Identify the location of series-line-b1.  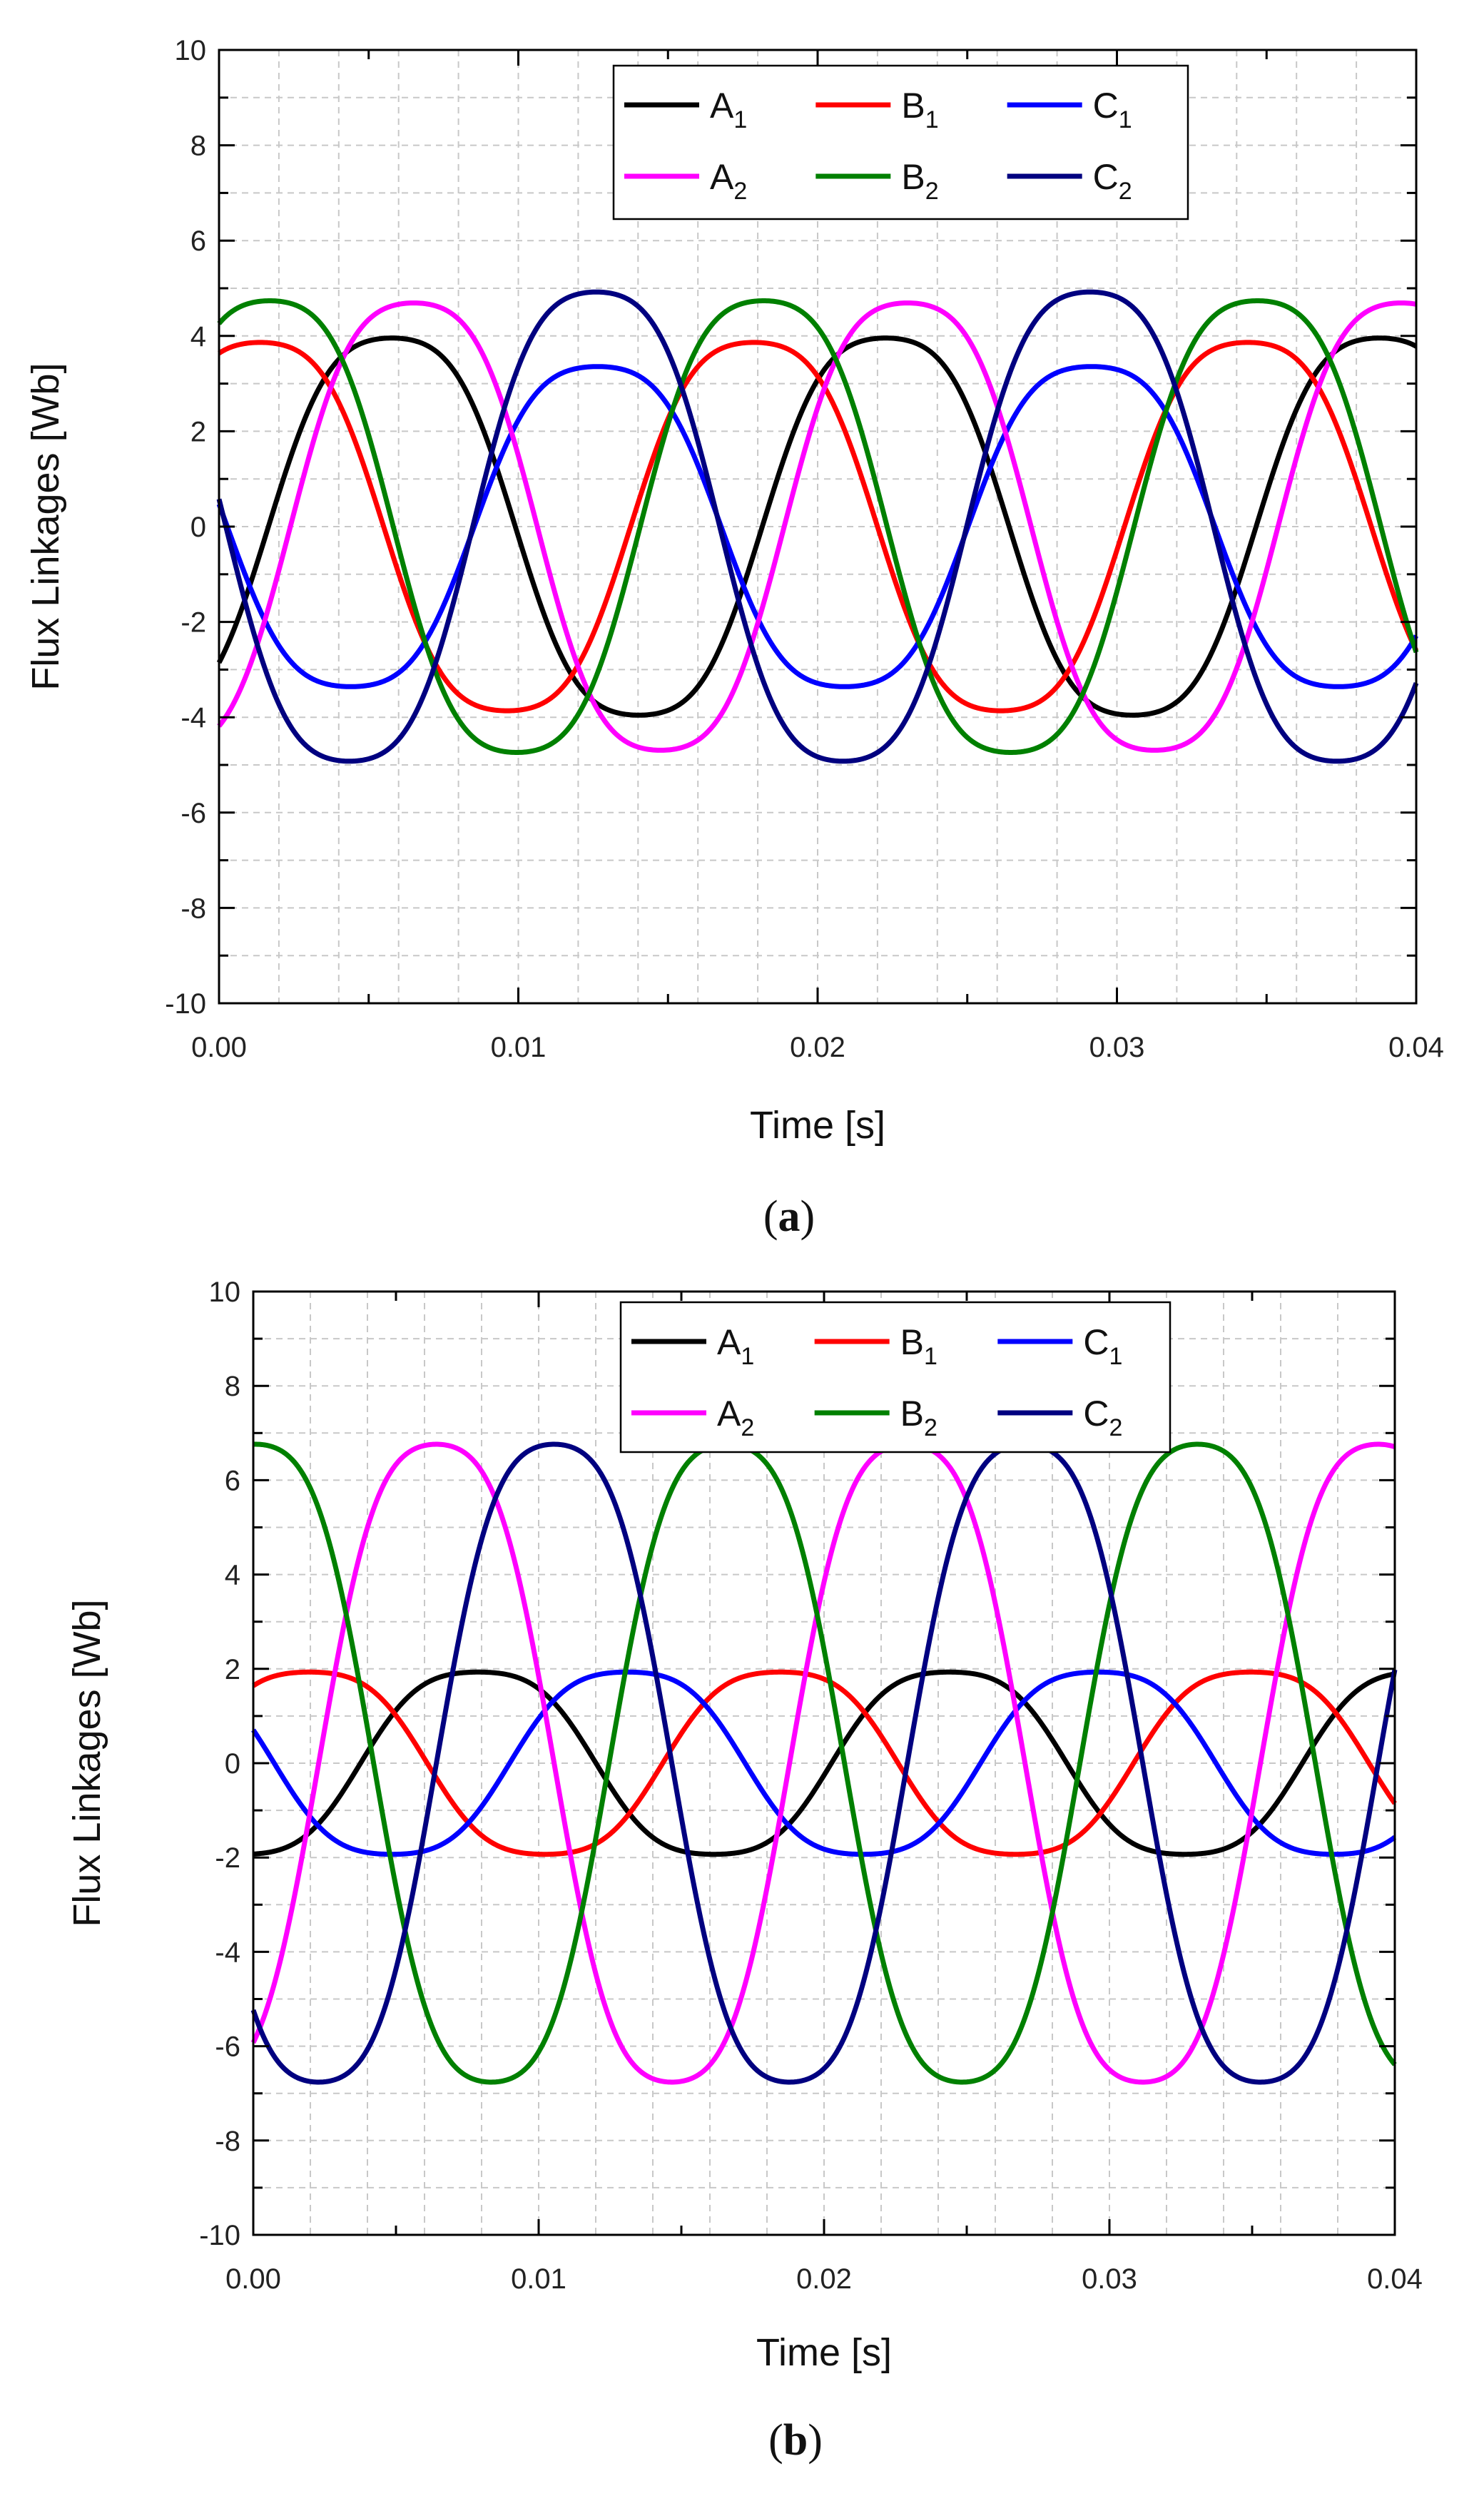
(824, 1763).